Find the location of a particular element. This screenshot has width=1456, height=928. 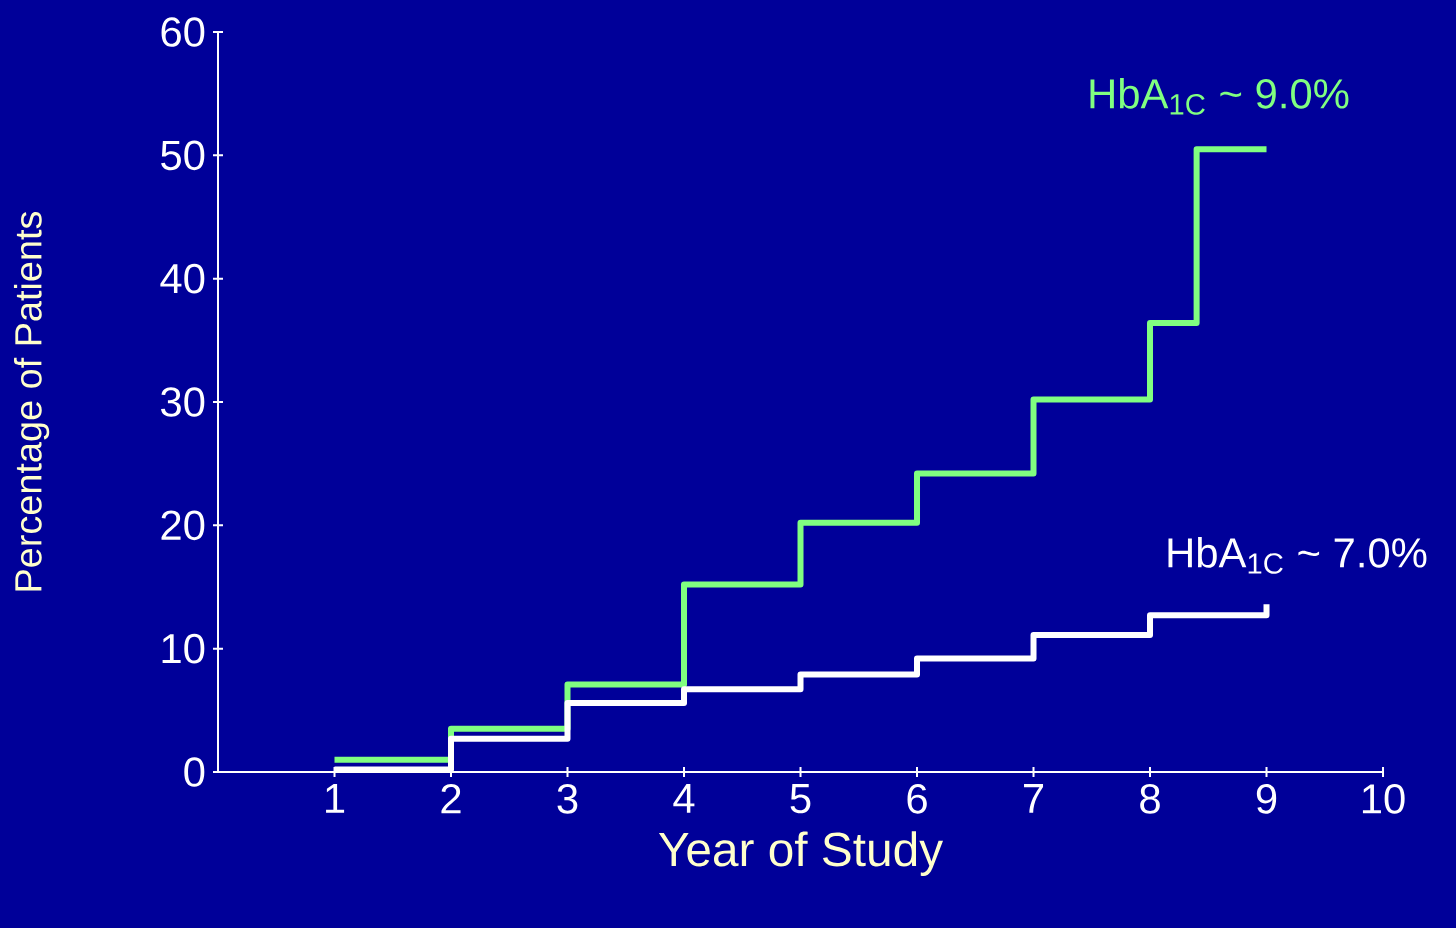

y-axis-title: Percentage of Patients is located at coordinates (31, 401).